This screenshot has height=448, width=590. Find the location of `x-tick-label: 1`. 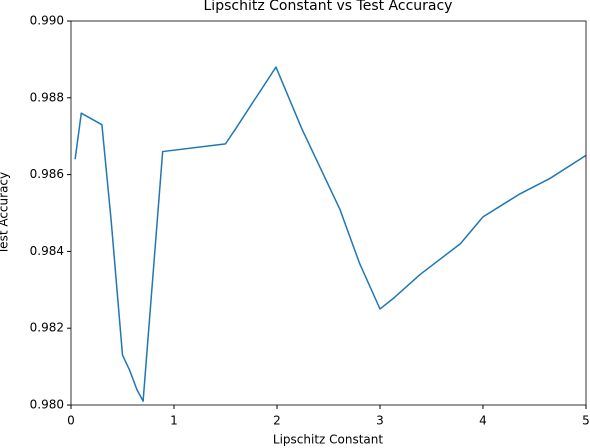

x-tick-label: 1 is located at coordinates (174, 421).